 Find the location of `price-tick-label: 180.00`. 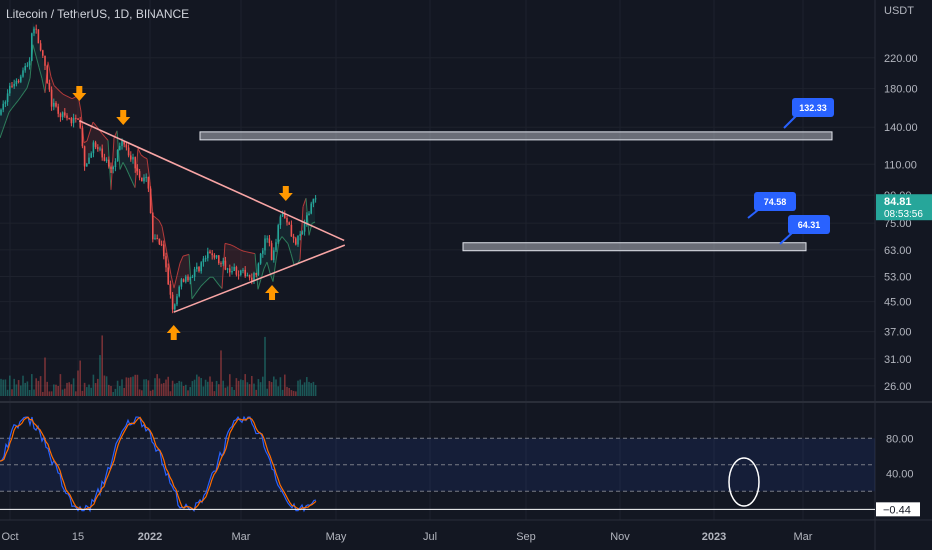

price-tick-label: 180.00 is located at coordinates (901, 90).